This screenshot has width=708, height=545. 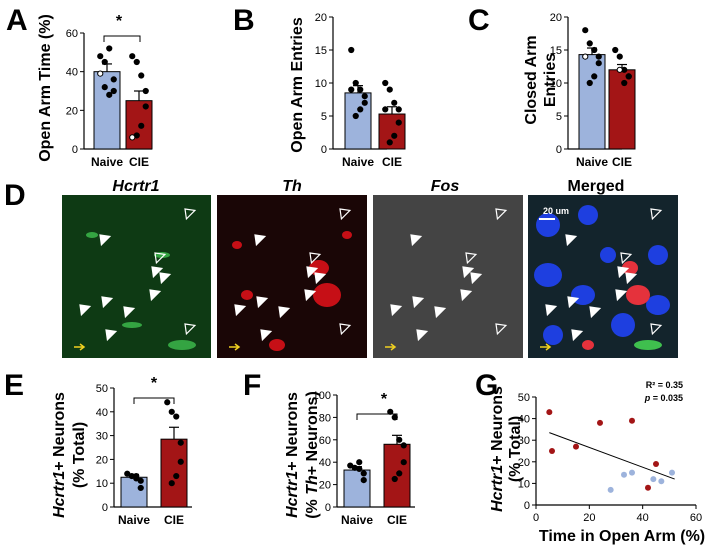 I want to click on ylabel-f-line2: (% Th+ Neurons), so click(x=312, y=455).